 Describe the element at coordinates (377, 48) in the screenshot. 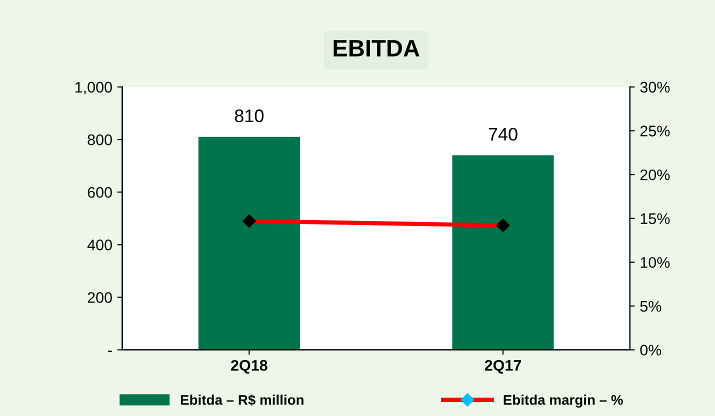

I see `chart-title: EBITDA` at that location.